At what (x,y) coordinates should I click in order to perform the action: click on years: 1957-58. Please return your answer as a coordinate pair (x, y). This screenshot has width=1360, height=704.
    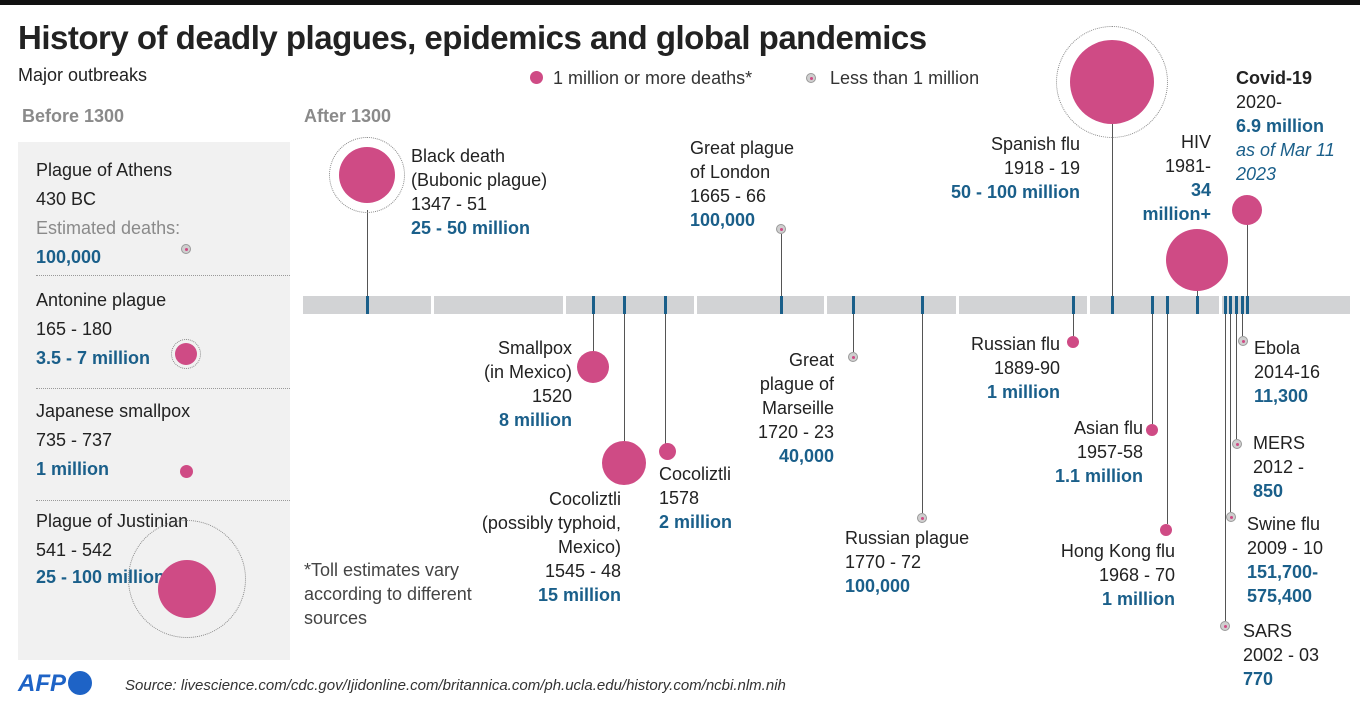
    Looking at the image, I should click on (1109, 452).